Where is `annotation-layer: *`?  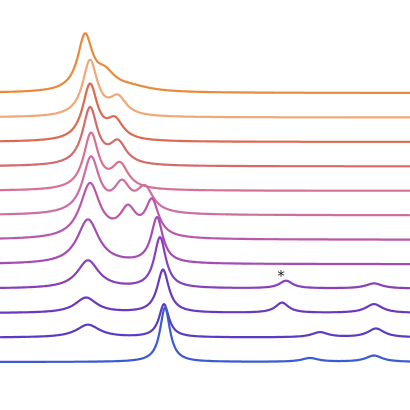 annotation-layer: * is located at coordinates (281, 276).